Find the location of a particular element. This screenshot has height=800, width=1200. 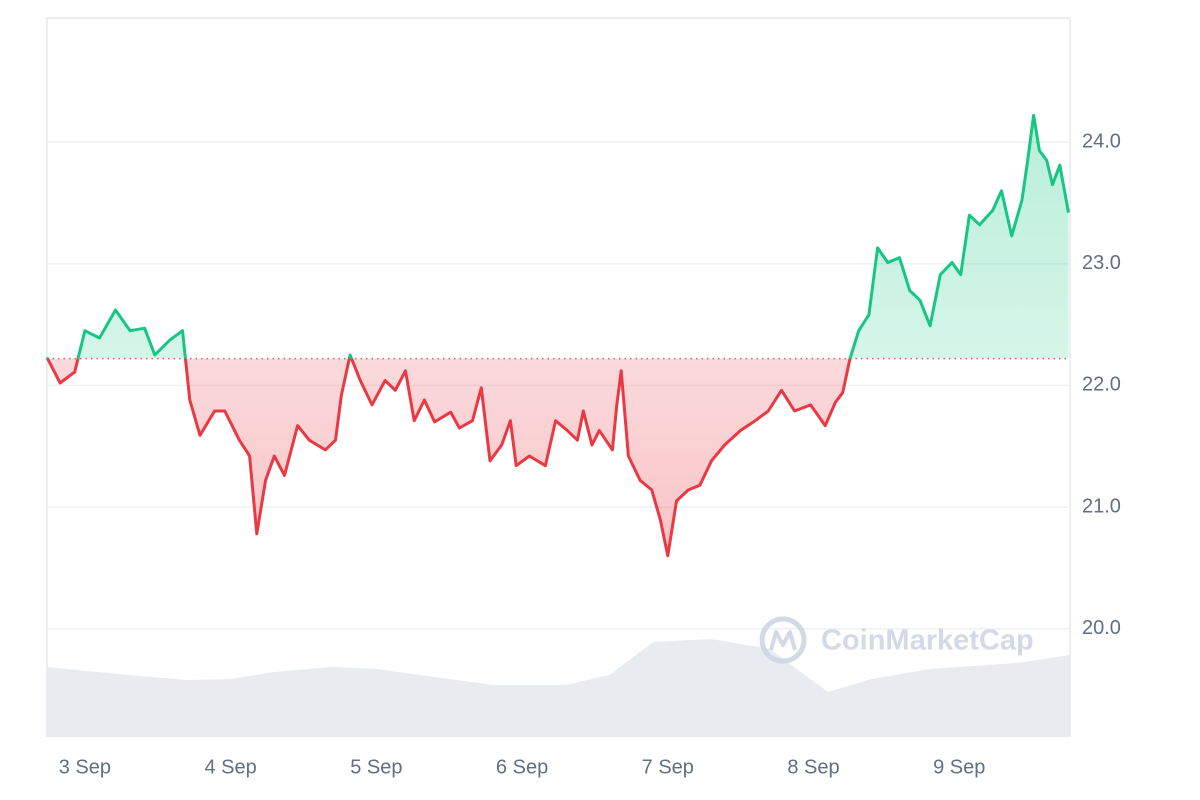

x-tick-label: 8 Sep is located at coordinates (813, 767).